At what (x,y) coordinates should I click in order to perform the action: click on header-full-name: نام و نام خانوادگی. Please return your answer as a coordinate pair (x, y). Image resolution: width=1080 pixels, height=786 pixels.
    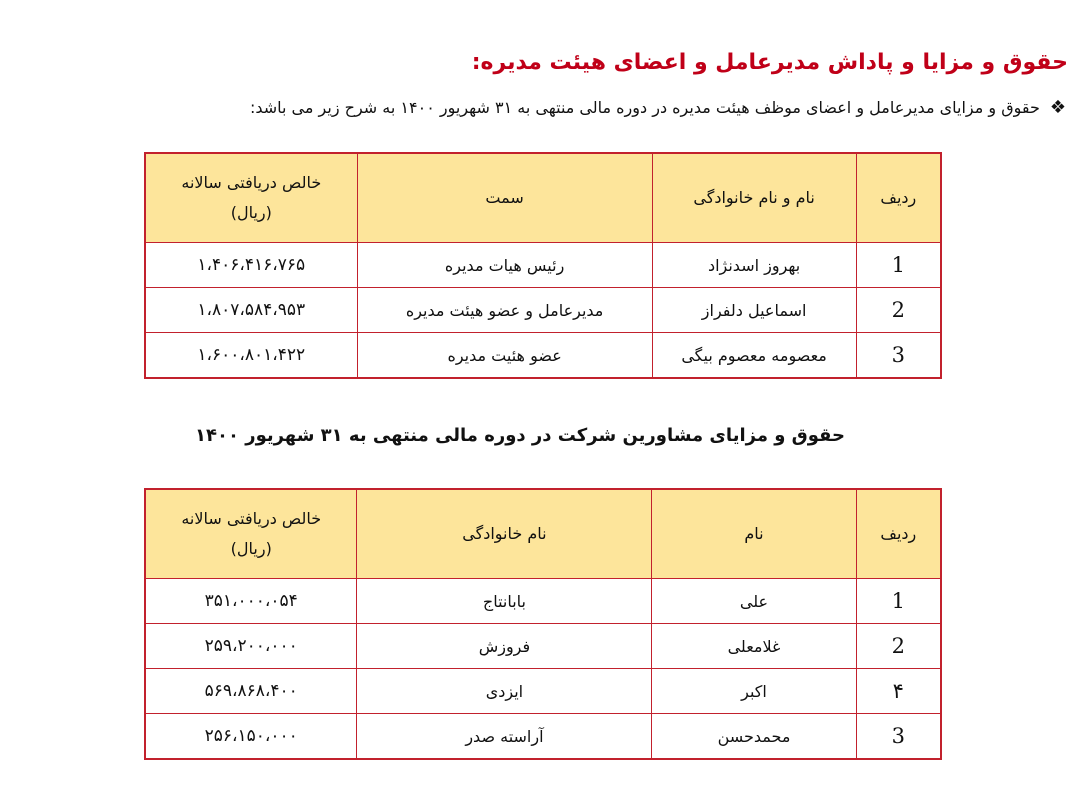
    Looking at the image, I should click on (754, 197).